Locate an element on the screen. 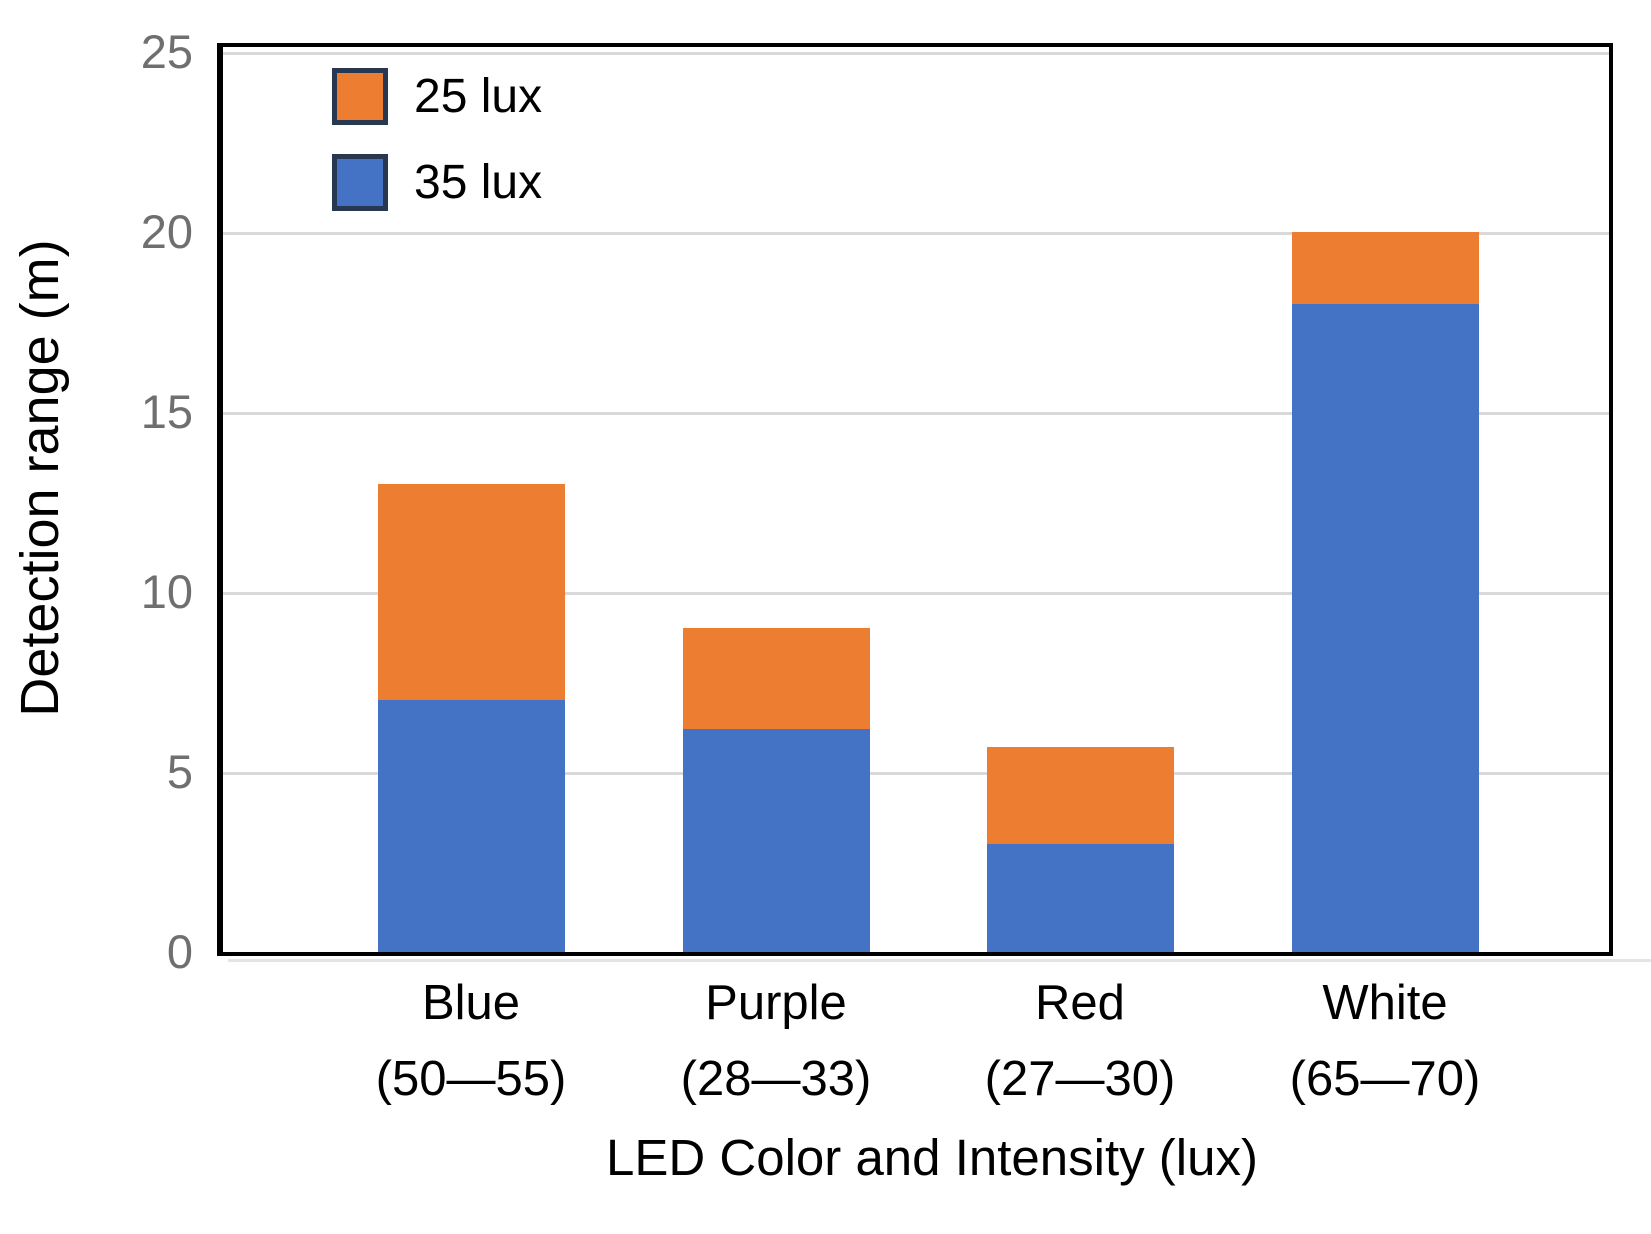  bar-blue is located at coordinates (471, 718).